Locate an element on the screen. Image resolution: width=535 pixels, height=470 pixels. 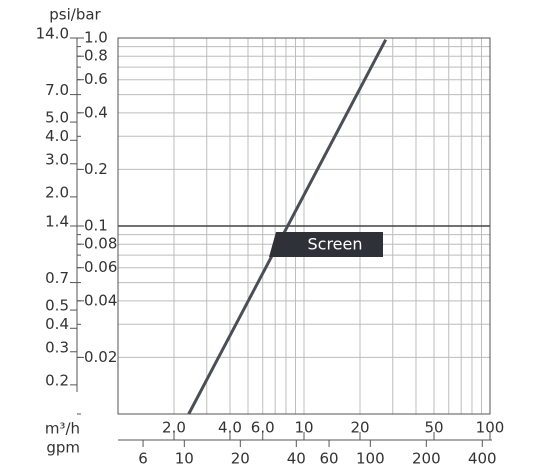
y2-tick-label: 3.0 is located at coordinates (57, 159).